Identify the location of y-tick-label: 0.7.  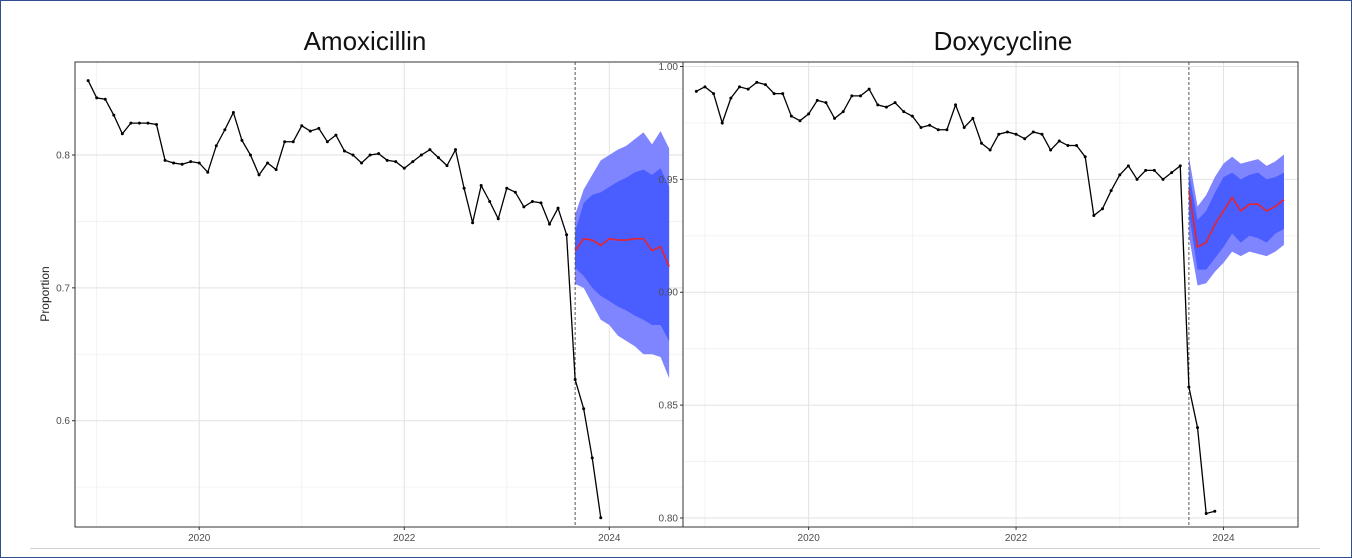
(63, 288).